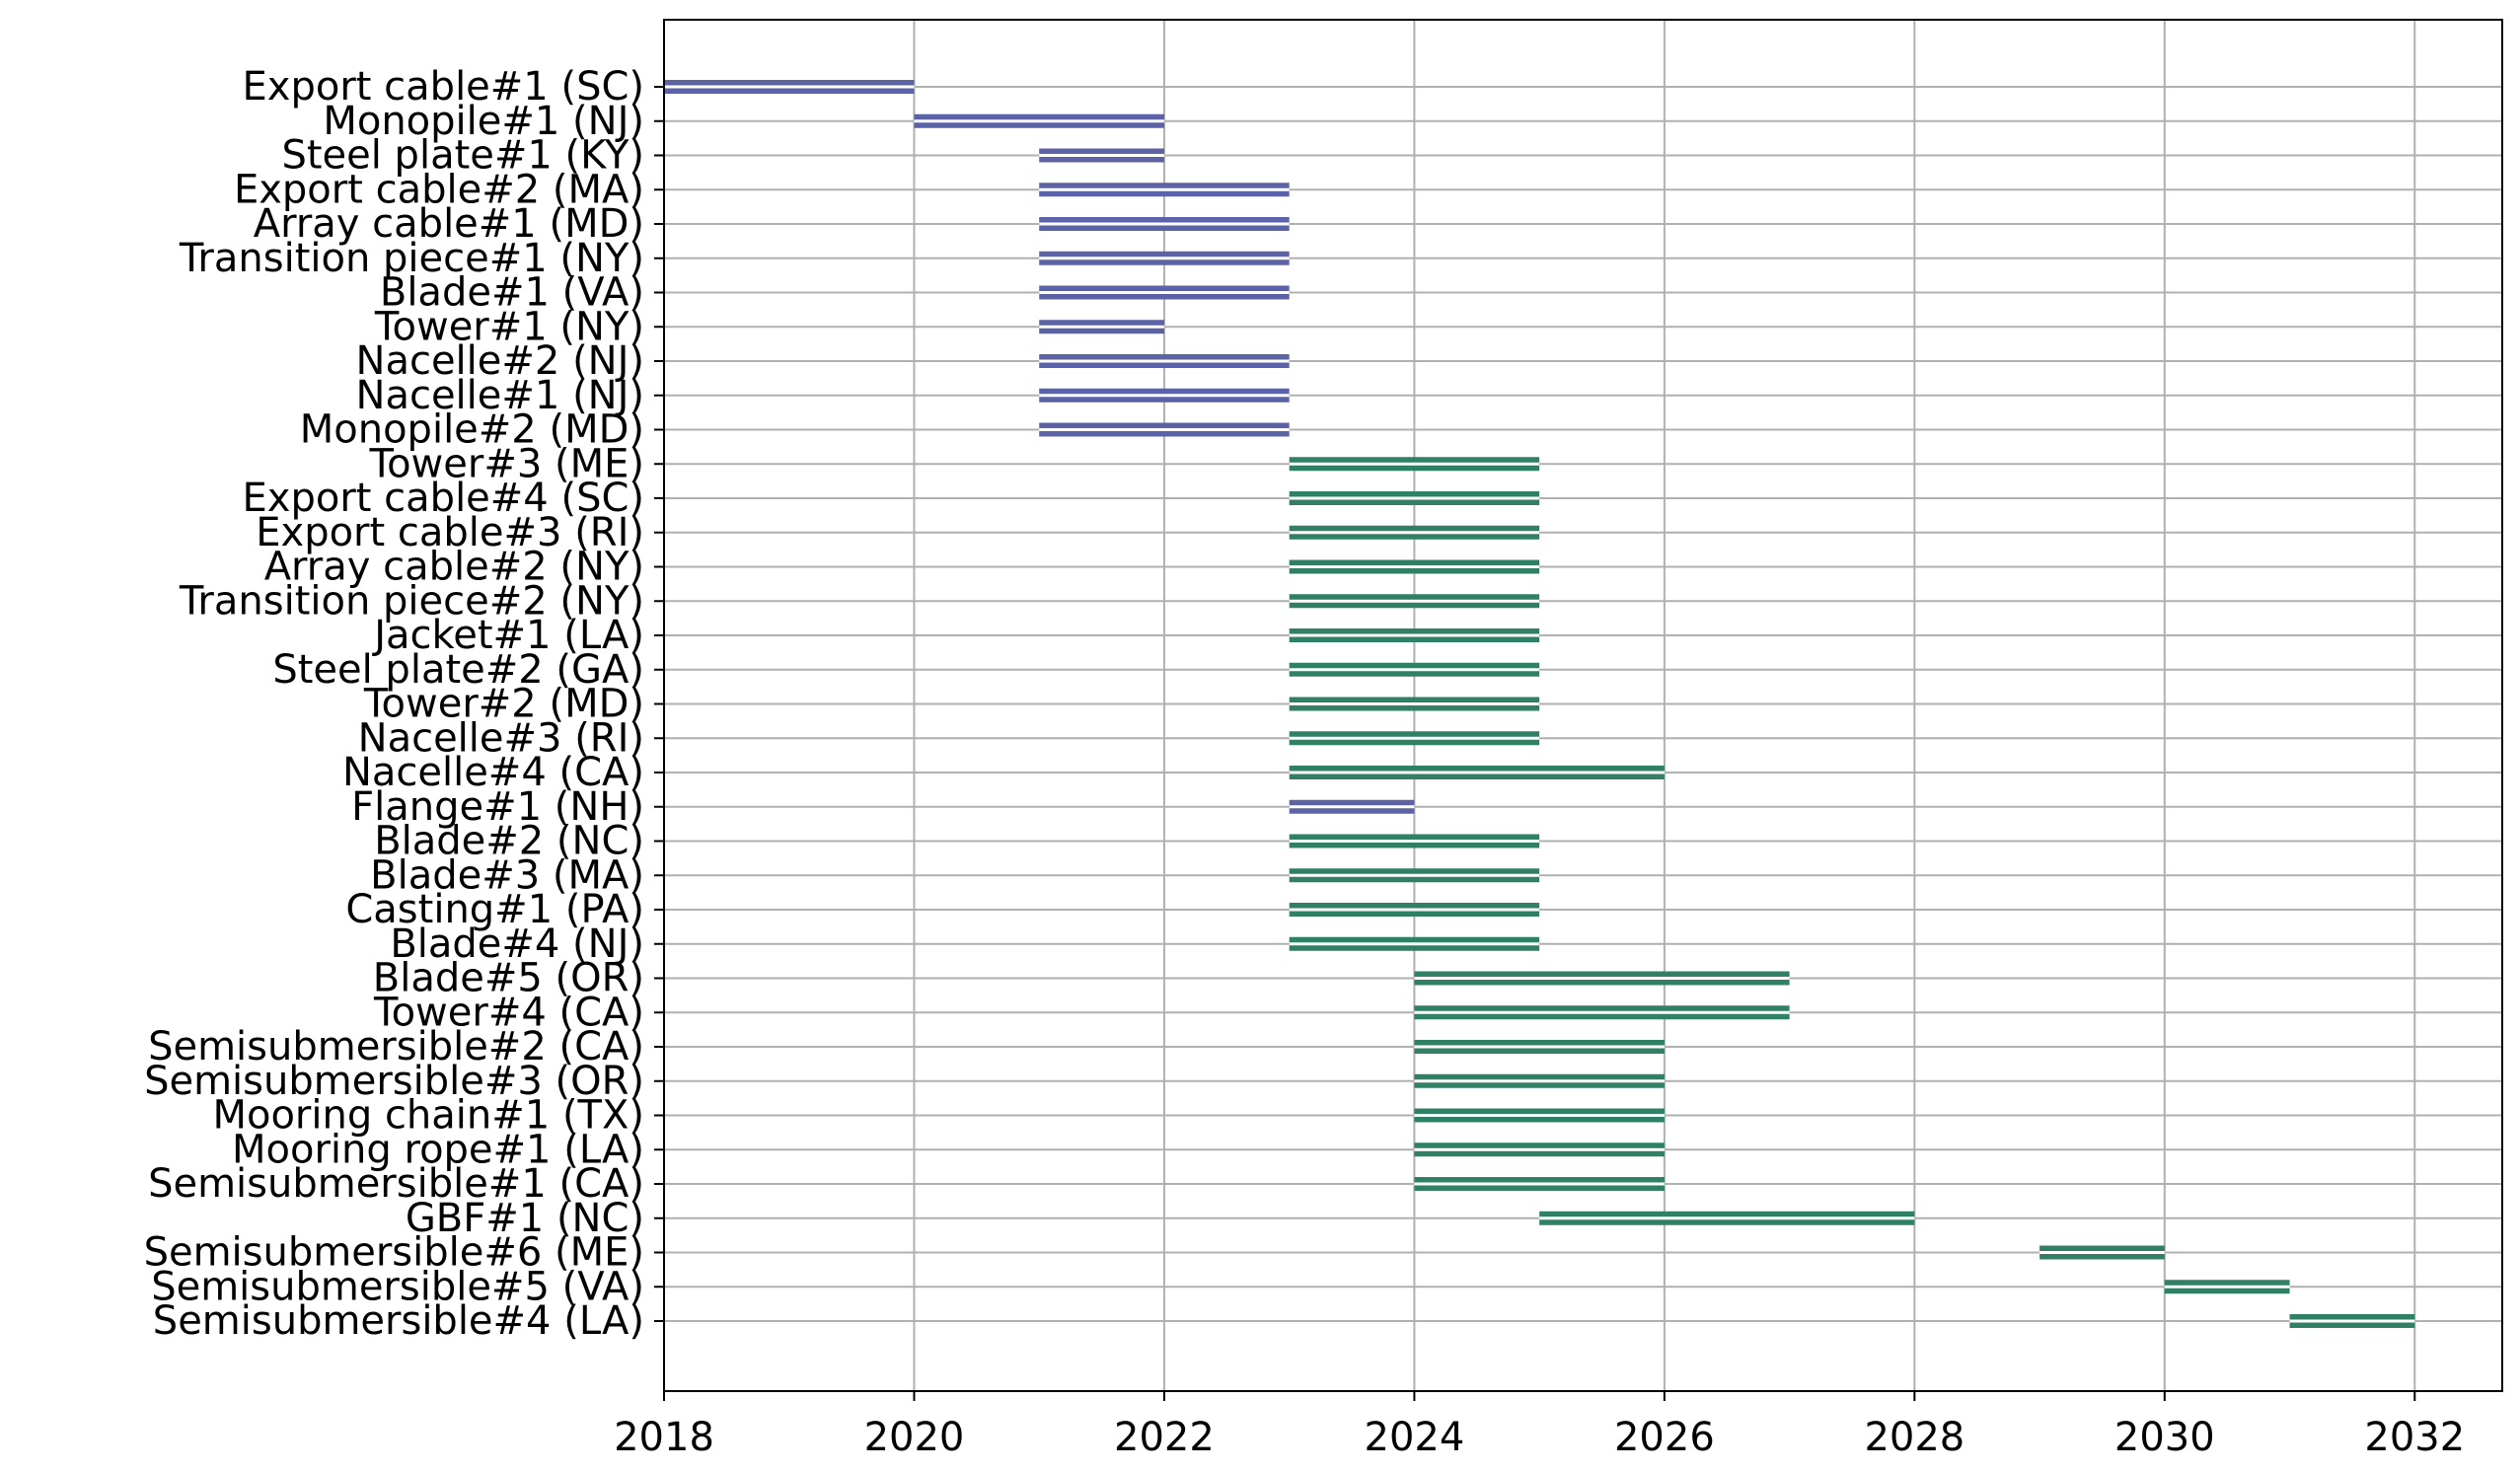 This screenshot has height=1473, width=2520. Describe the element at coordinates (394, 1081) in the screenshot. I see `y-tick-label: Semisubmersible#3 (OR)` at that location.